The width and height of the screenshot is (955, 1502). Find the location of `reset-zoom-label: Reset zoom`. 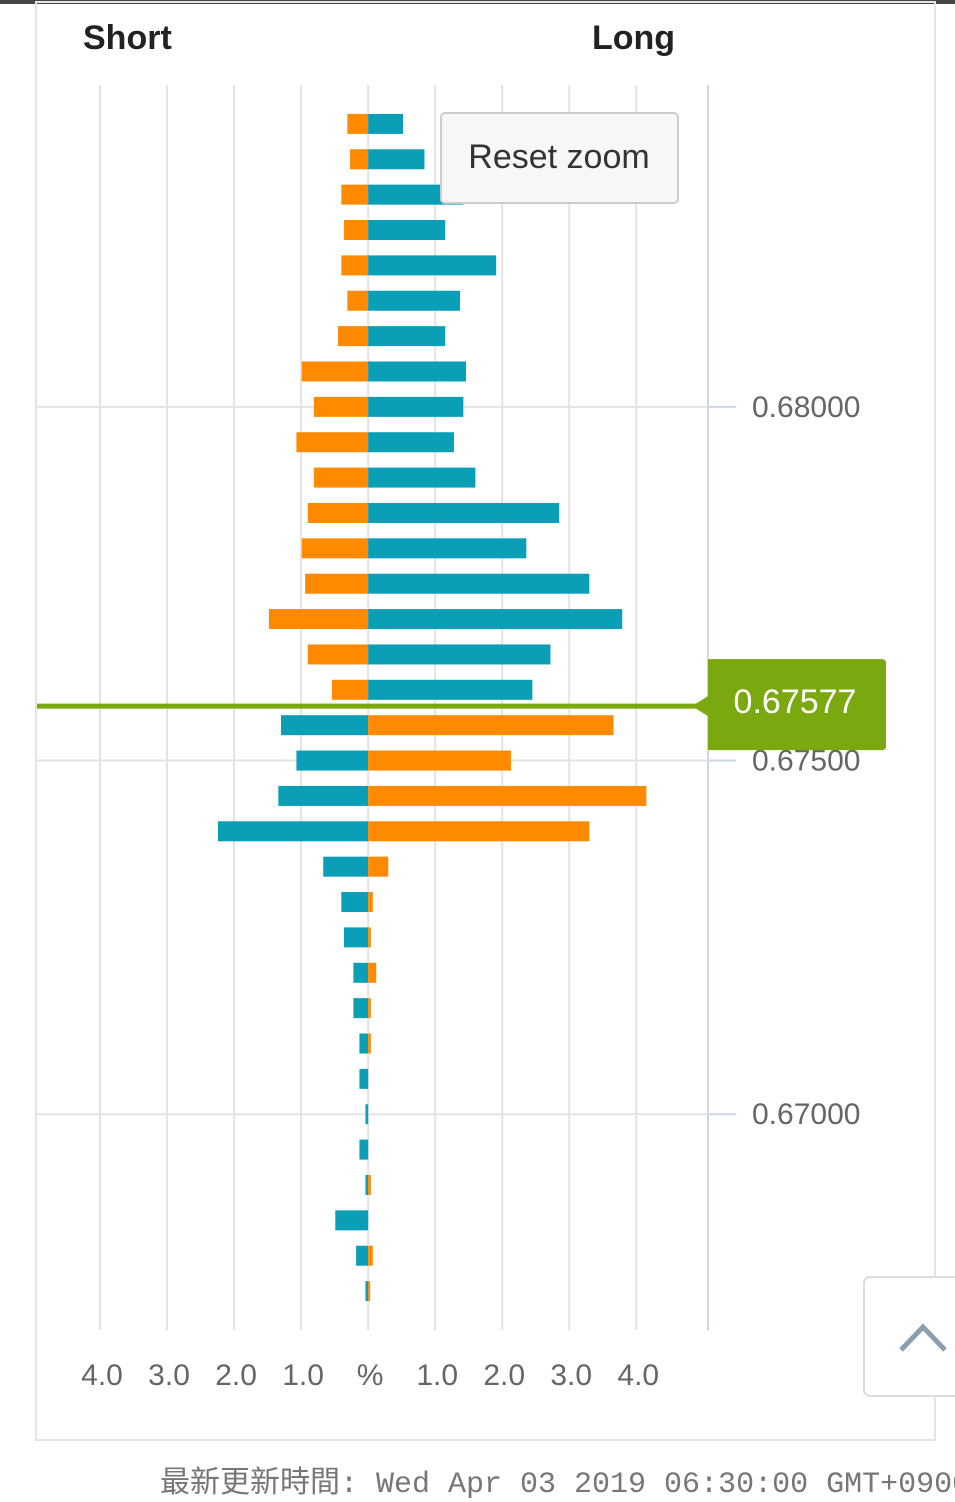

reset-zoom-label: Reset zoom is located at coordinates (558, 157).